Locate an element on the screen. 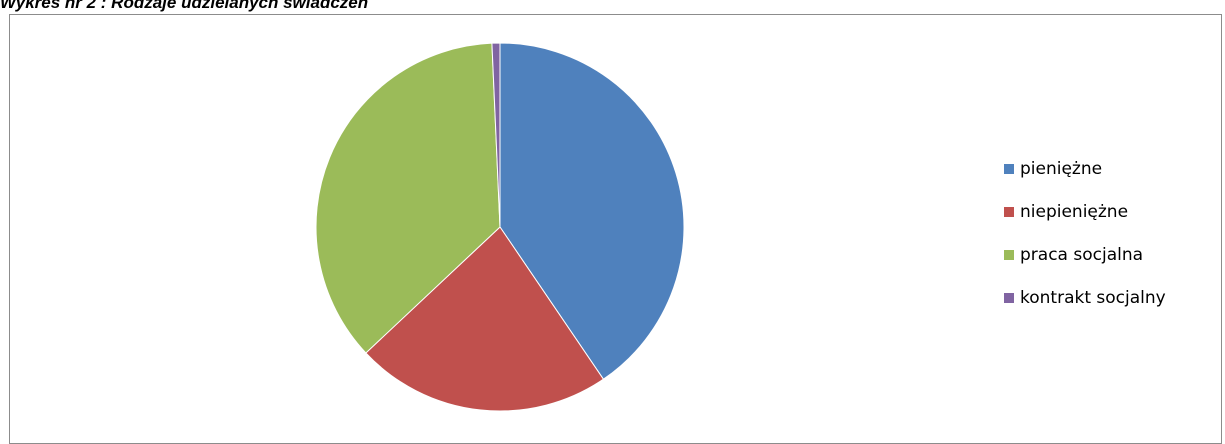  pie-slice-kontrakt-socjalny is located at coordinates (496, 135).